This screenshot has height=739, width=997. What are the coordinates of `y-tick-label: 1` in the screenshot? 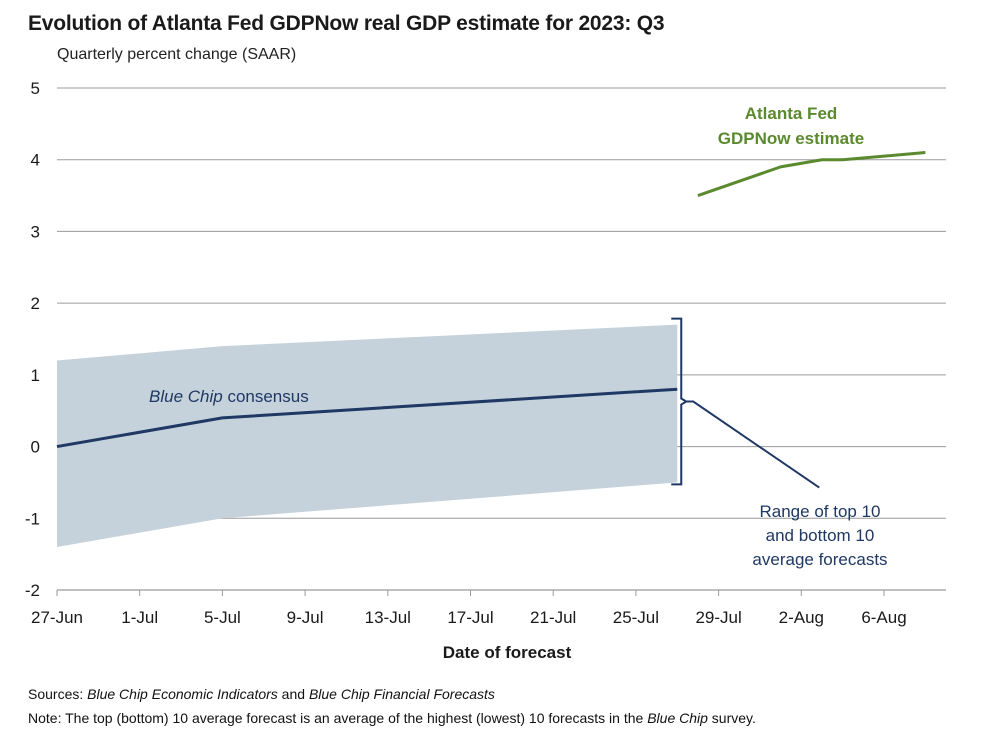 It's located at (35, 375).